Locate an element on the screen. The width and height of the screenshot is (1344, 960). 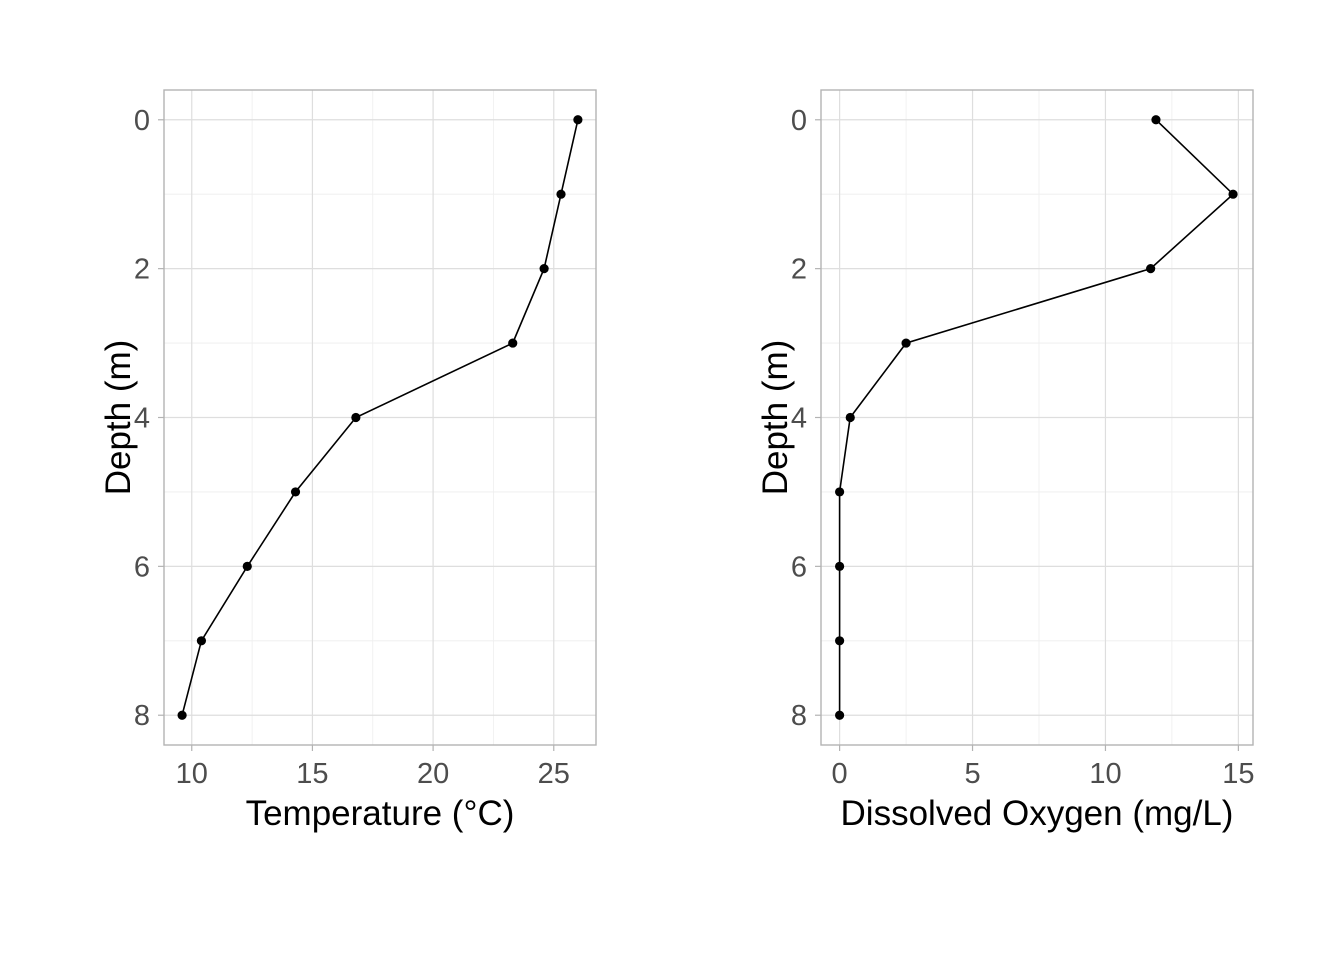
oxygen-y-axis-title: Depth (m) is located at coordinates (775, 418).